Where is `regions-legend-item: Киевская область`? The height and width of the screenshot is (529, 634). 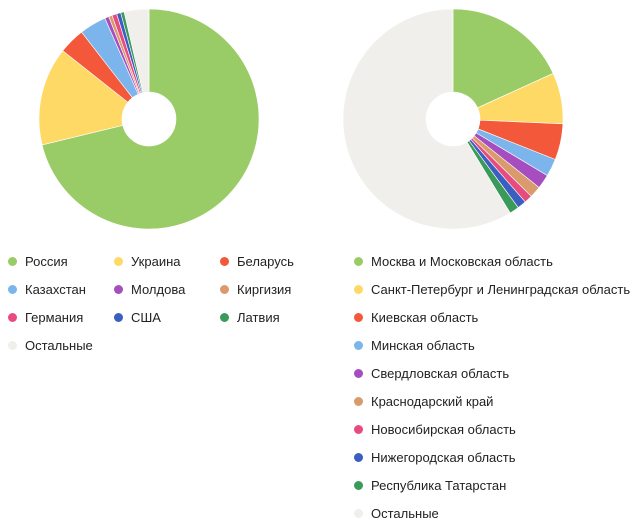 regions-legend-item: Киевская область is located at coordinates (416, 318).